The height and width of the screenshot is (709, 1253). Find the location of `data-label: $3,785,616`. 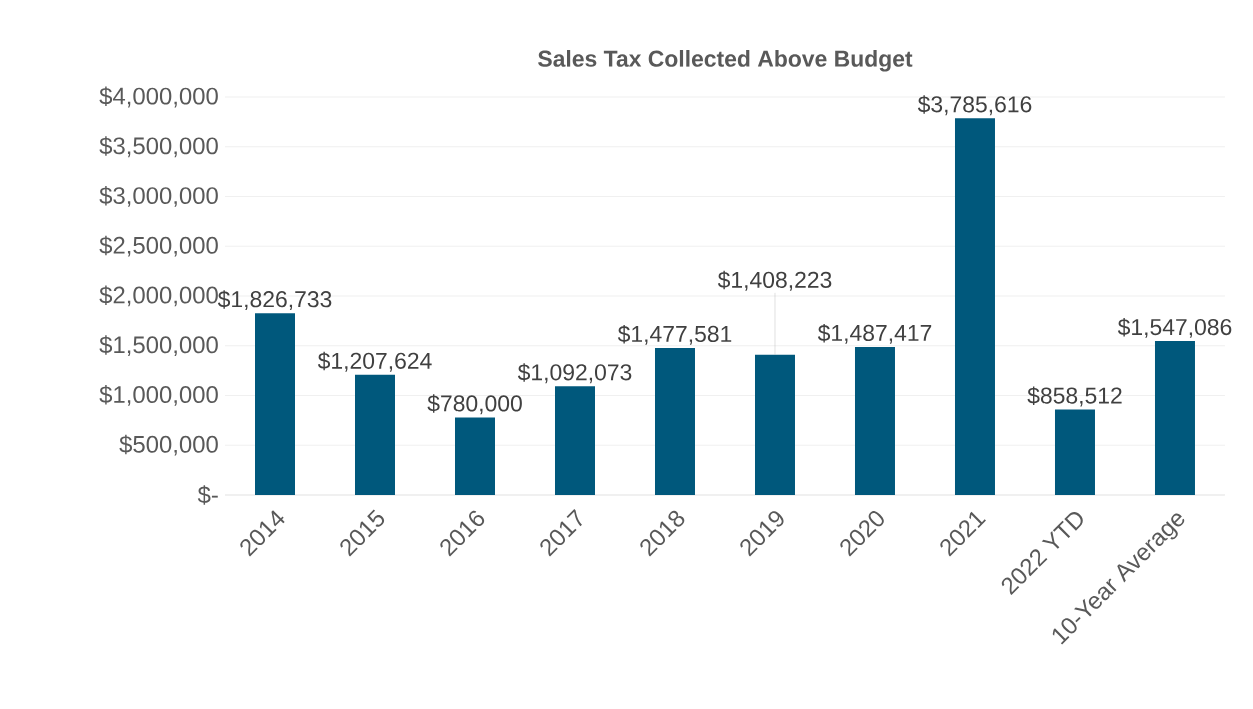

data-label: $3,785,616 is located at coordinates (974, 105).